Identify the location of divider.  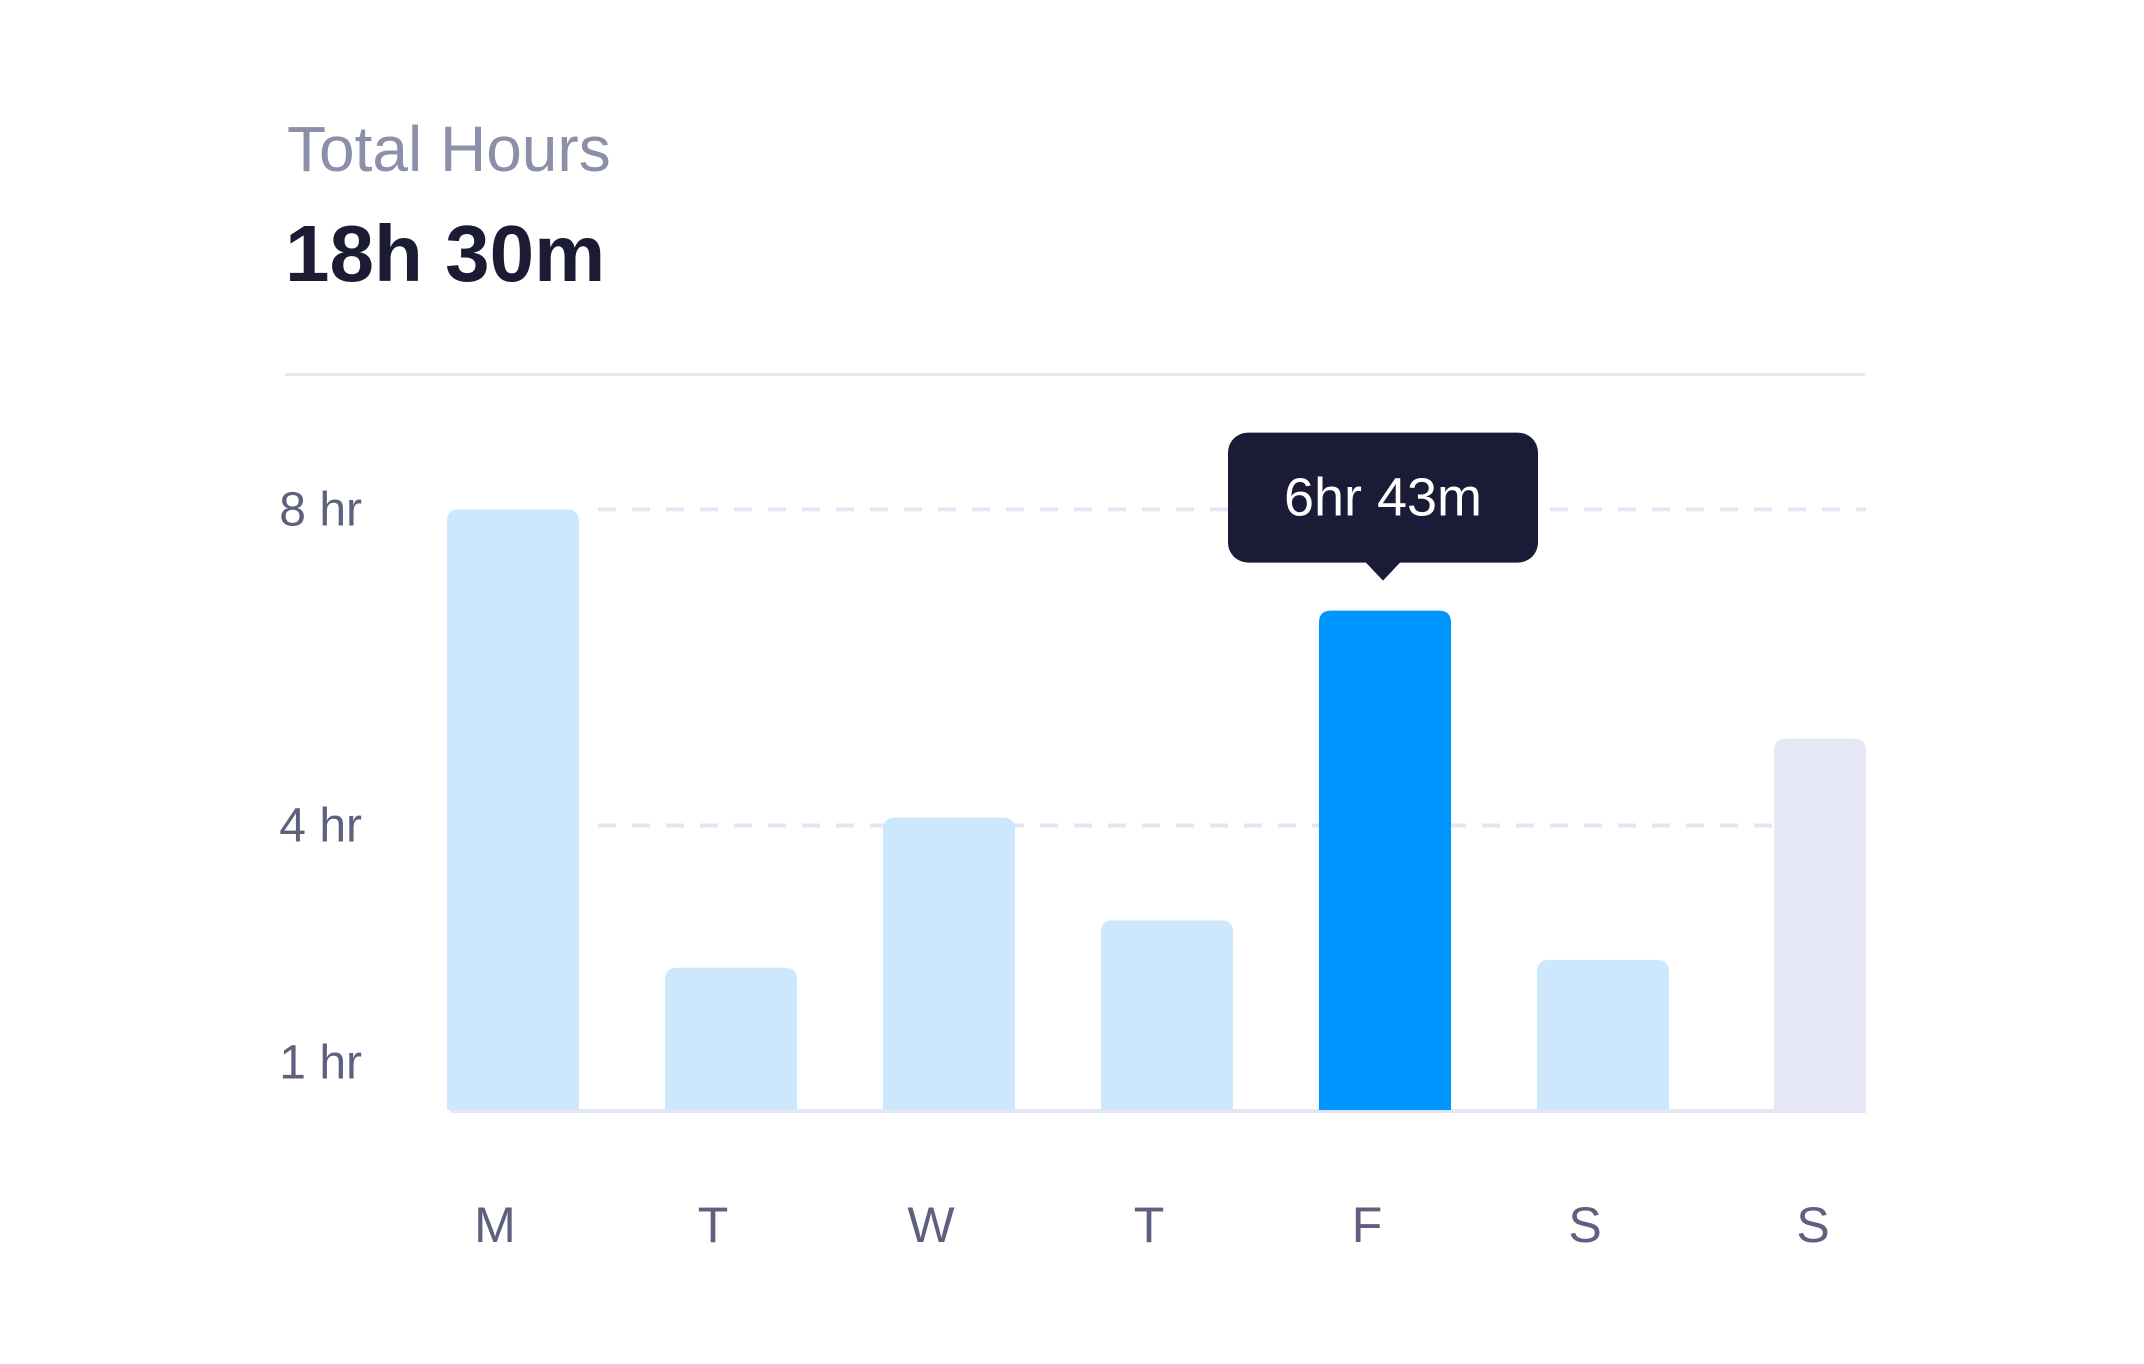
(1075, 374).